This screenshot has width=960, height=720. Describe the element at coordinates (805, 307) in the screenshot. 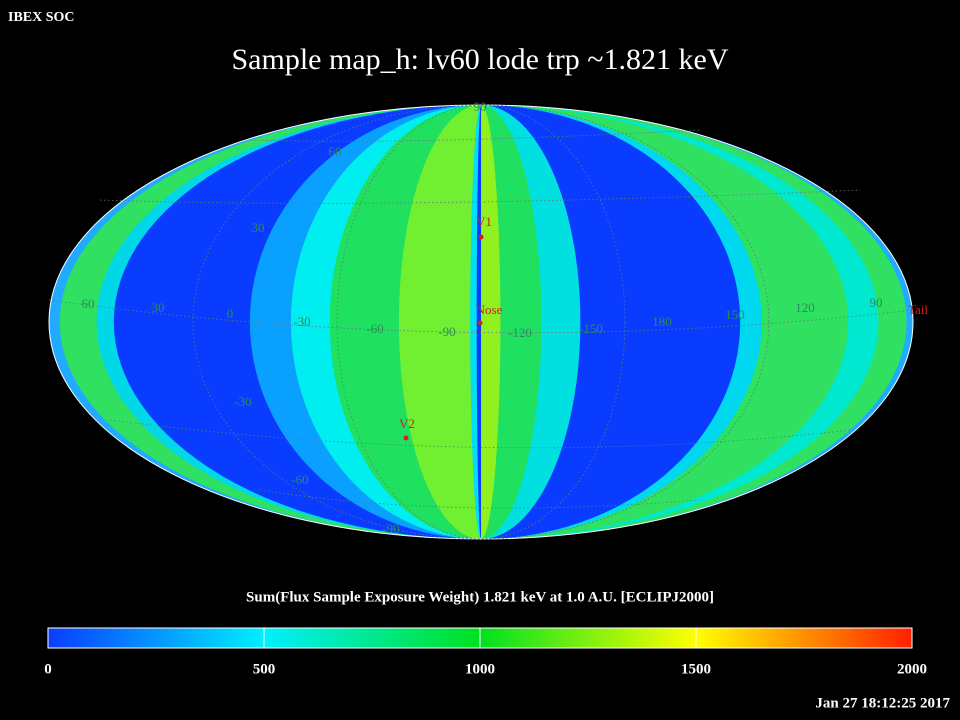

I see `longitude-label: 120` at that location.